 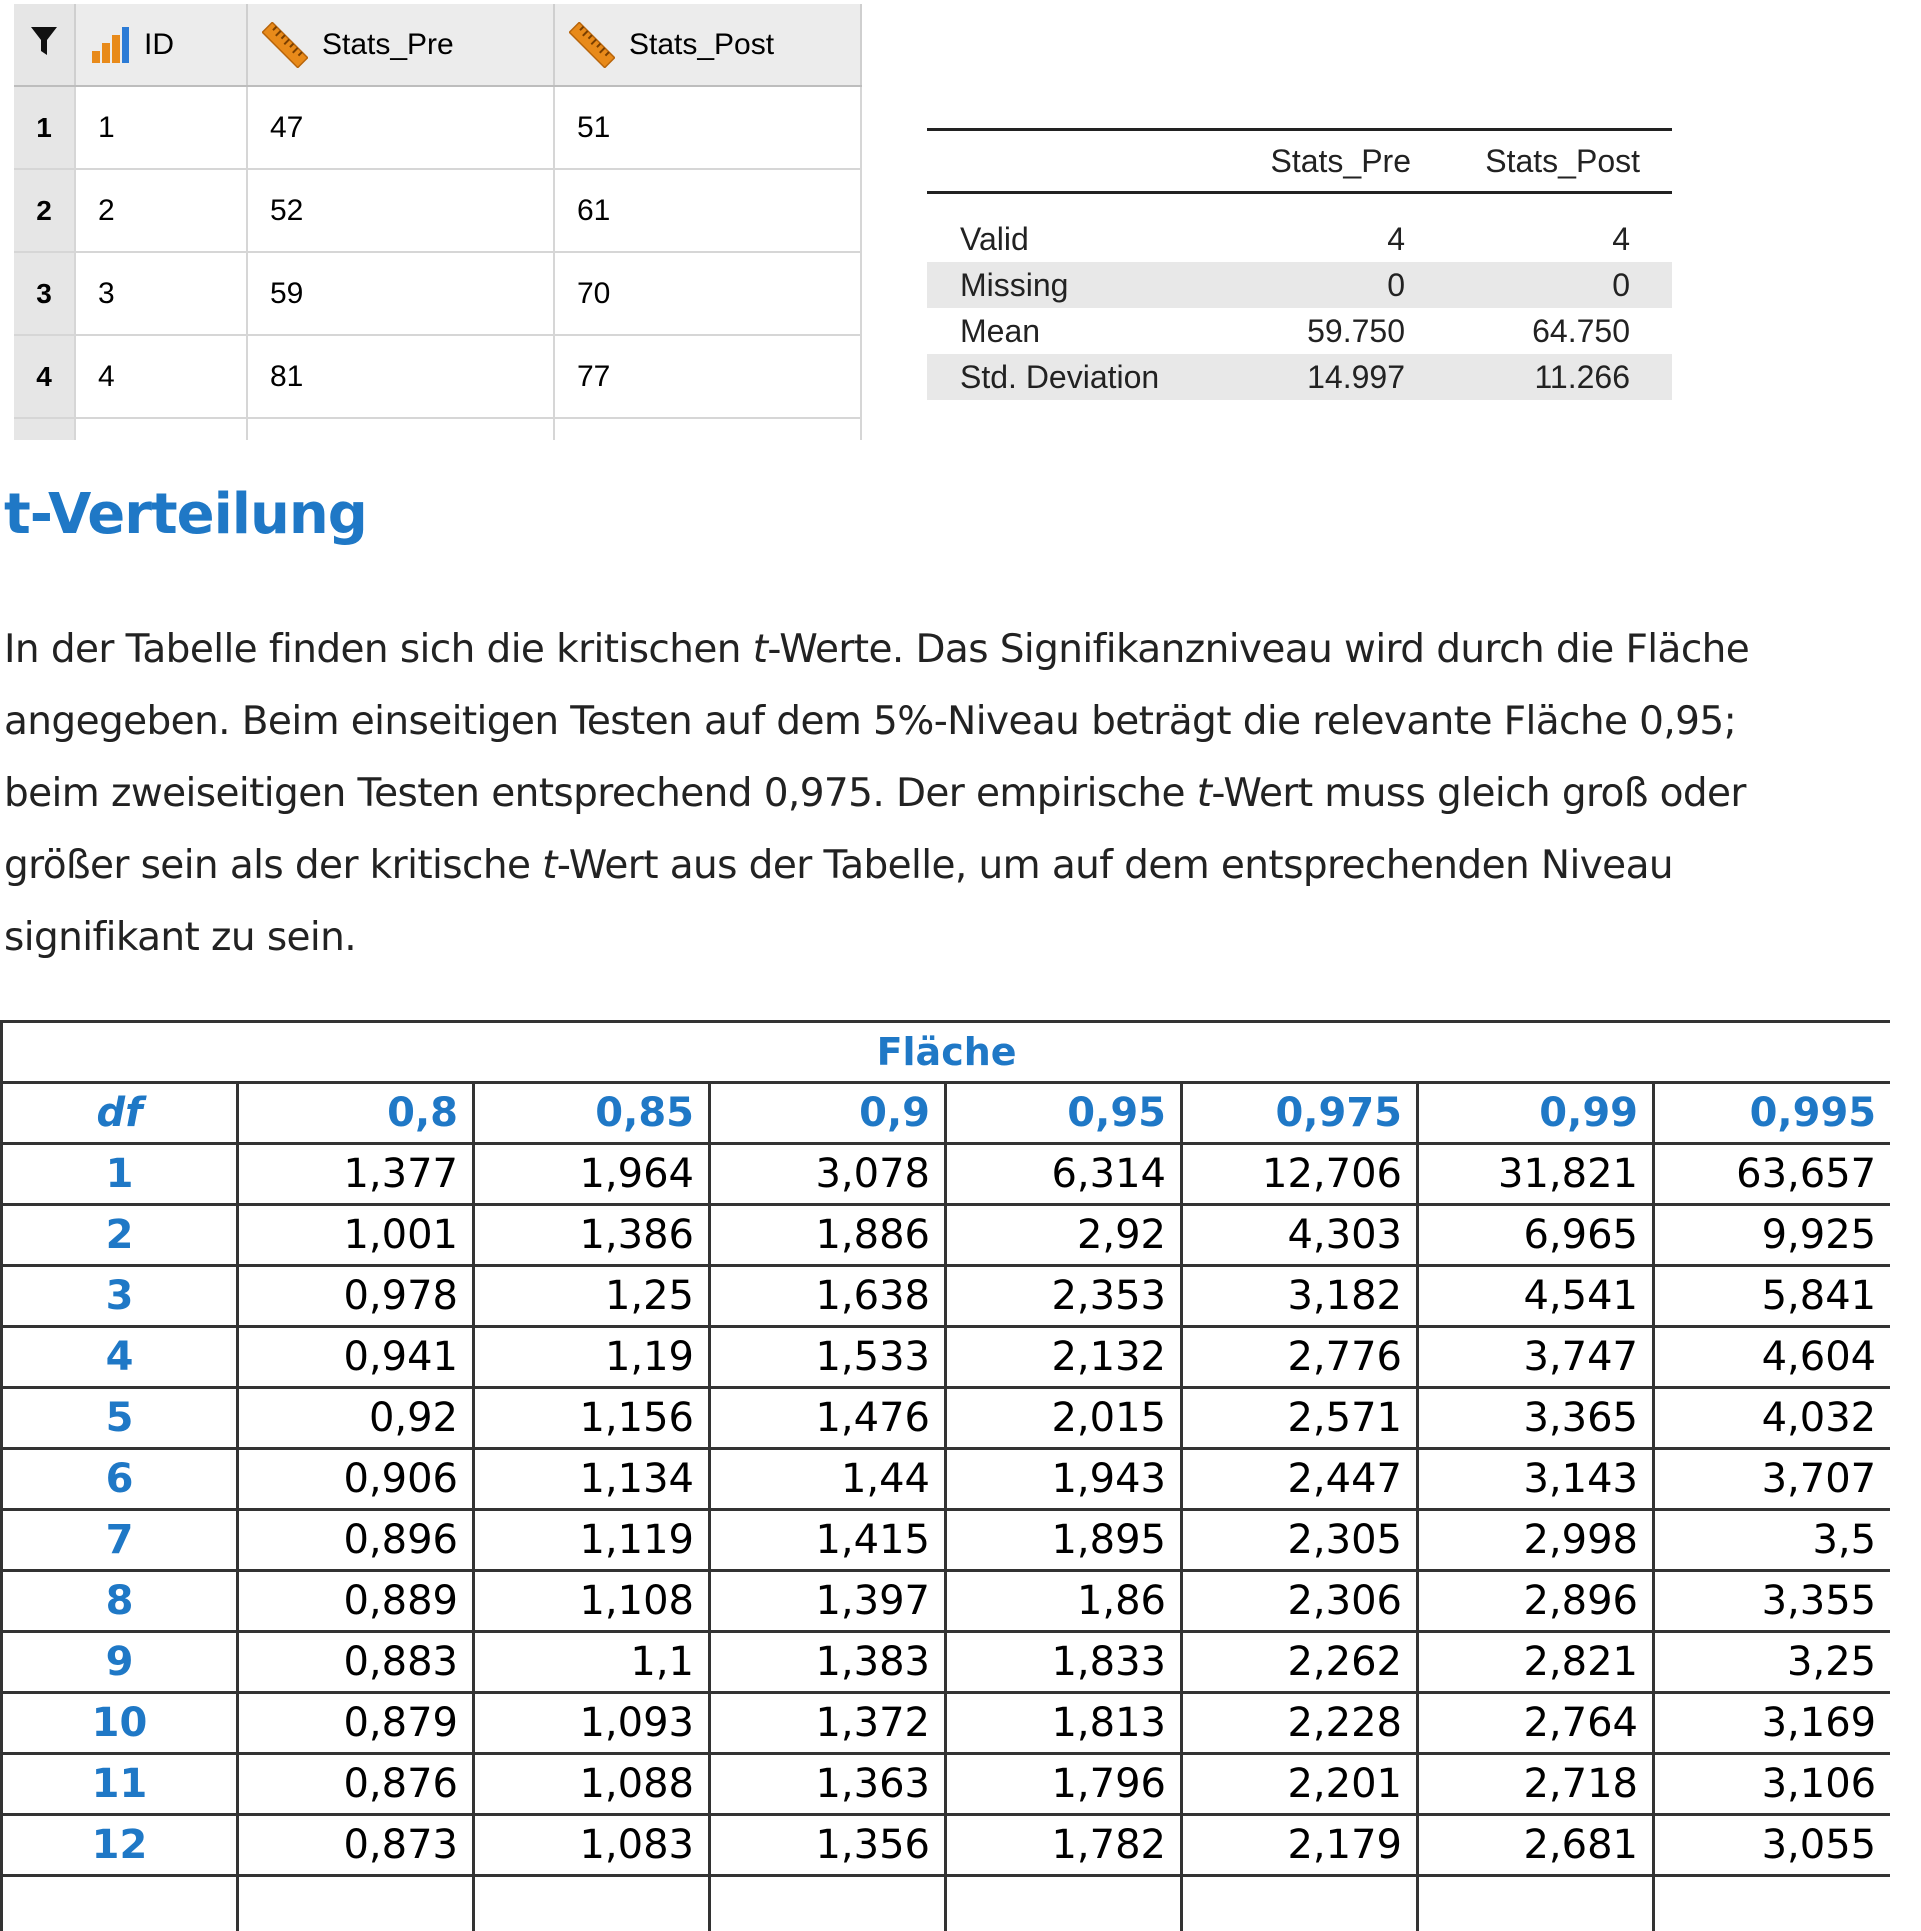 What do you see at coordinates (1063, 1601) in the screenshot?
I see `critical-value-cell: 1,86` at bounding box center [1063, 1601].